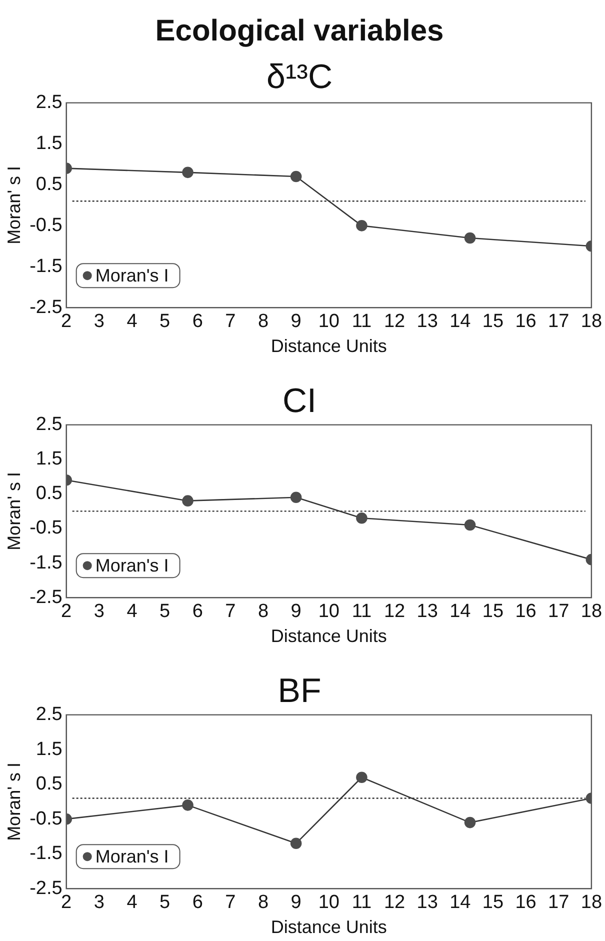 Image resolution: width=605 pixels, height=941 pixels. I want to click on chart-title: Ecological variables, so click(299, 31).